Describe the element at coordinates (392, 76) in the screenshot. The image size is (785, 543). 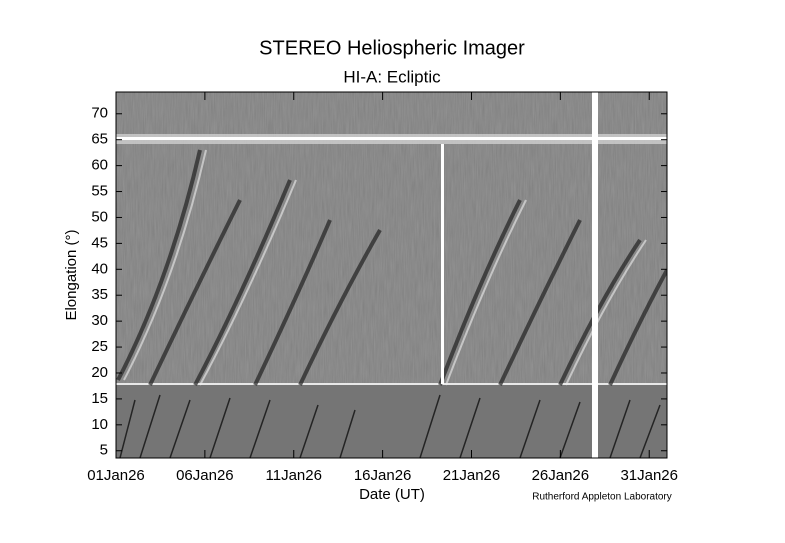
I see `chart-subtitle: HI-A: Ecliptic` at that location.